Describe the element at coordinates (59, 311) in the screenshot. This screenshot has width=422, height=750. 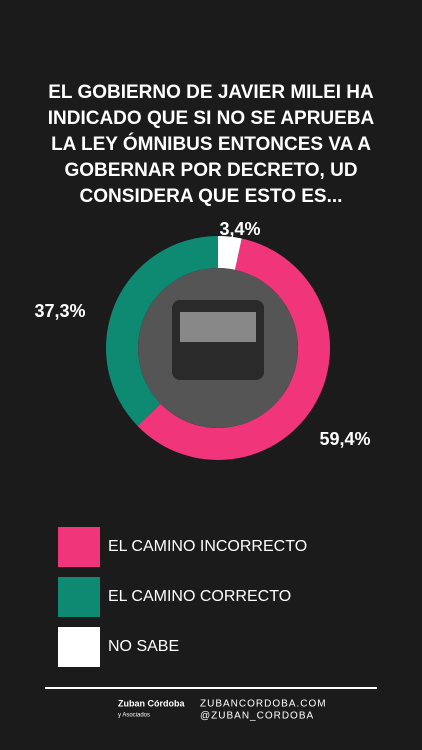
I see `value-label: 37,3%` at that location.